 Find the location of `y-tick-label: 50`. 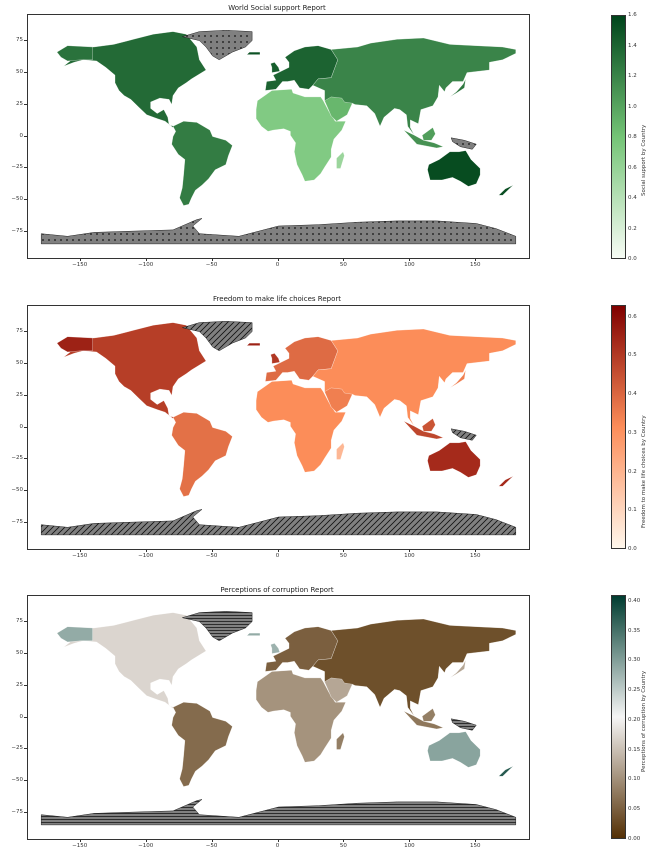

y-tick-label: 50 is located at coordinates (19, 652).